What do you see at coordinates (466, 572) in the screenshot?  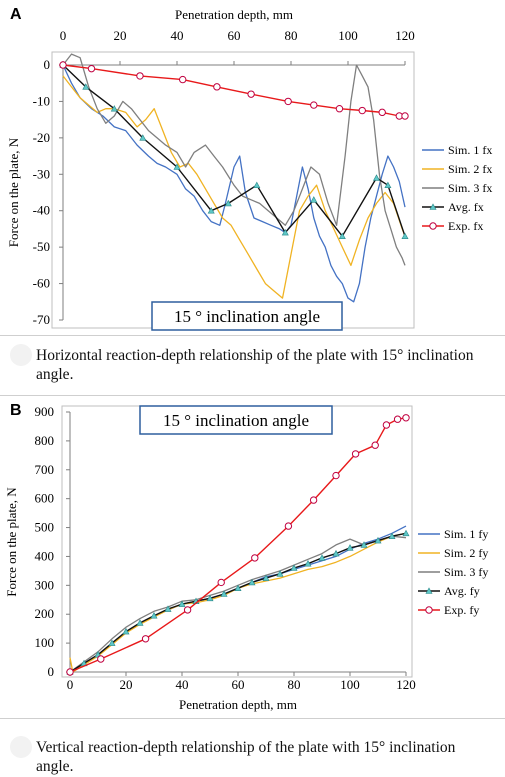 I see `legend-label-b: Sim. 3 fy` at bounding box center [466, 572].